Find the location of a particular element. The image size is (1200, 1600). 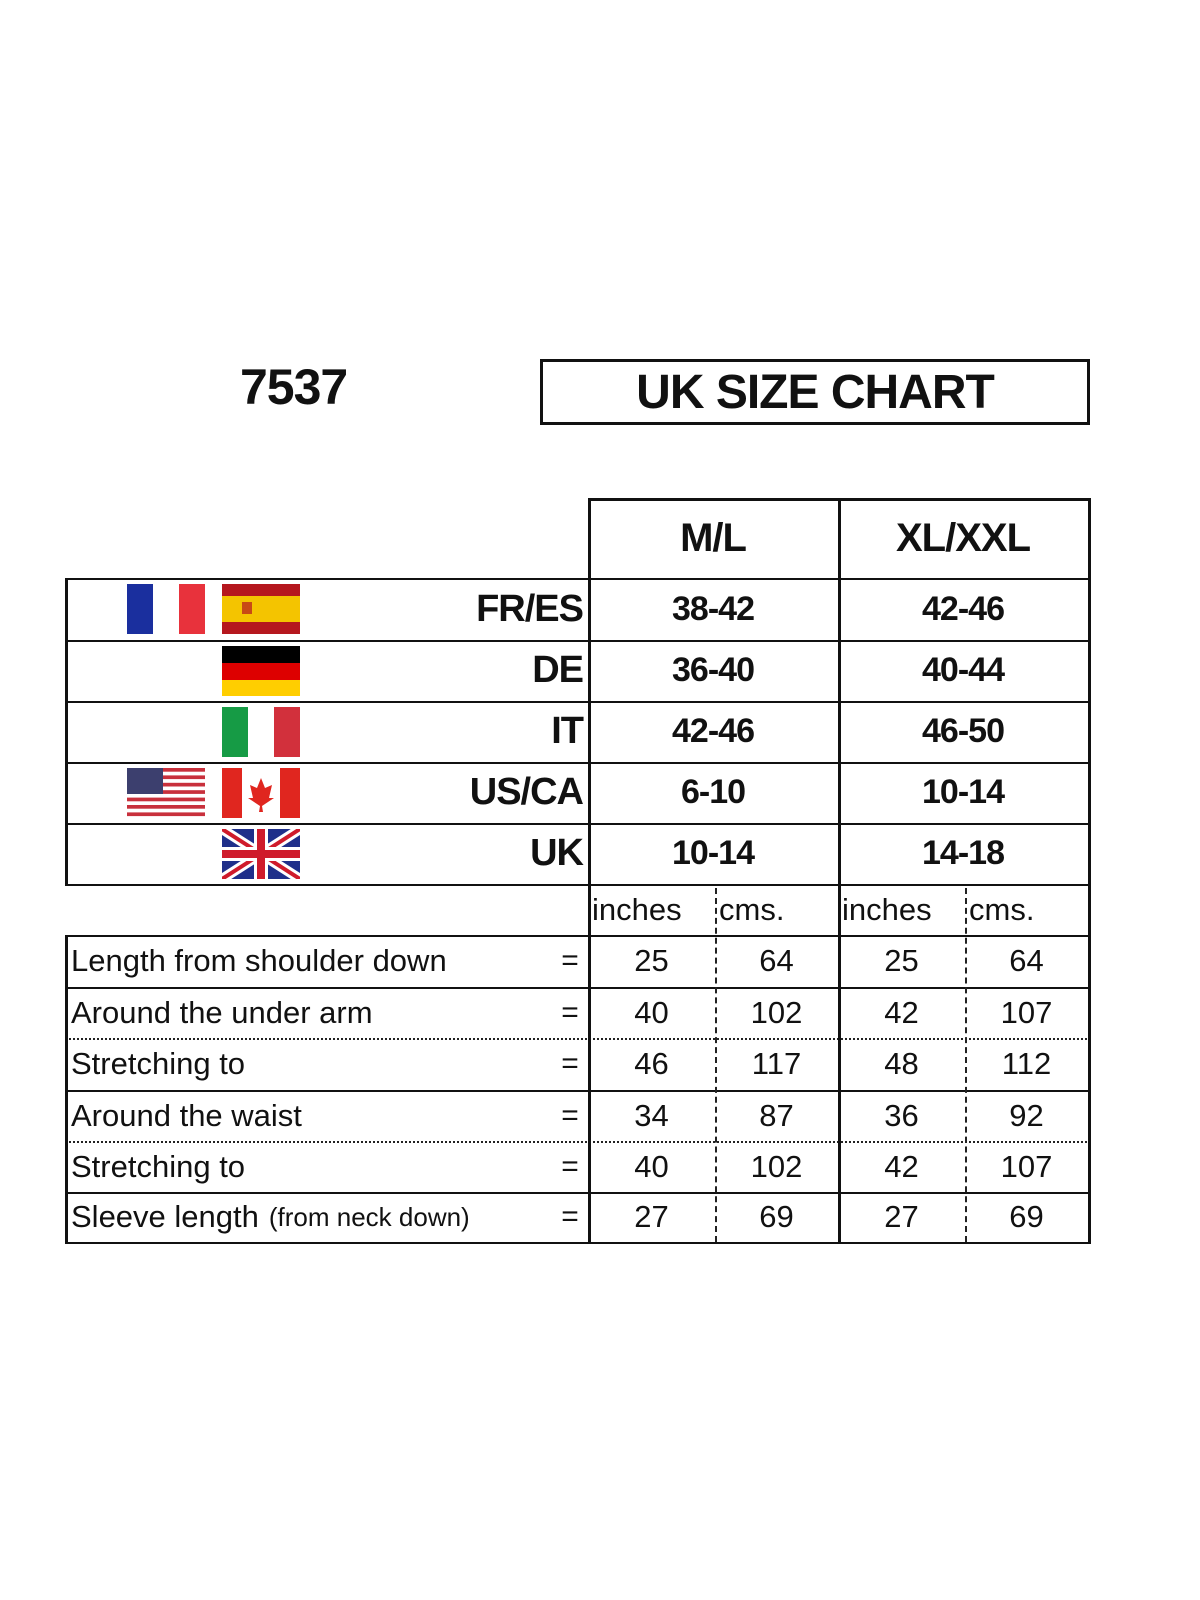

measurement-value: 34 is located at coordinates (651, 1115).